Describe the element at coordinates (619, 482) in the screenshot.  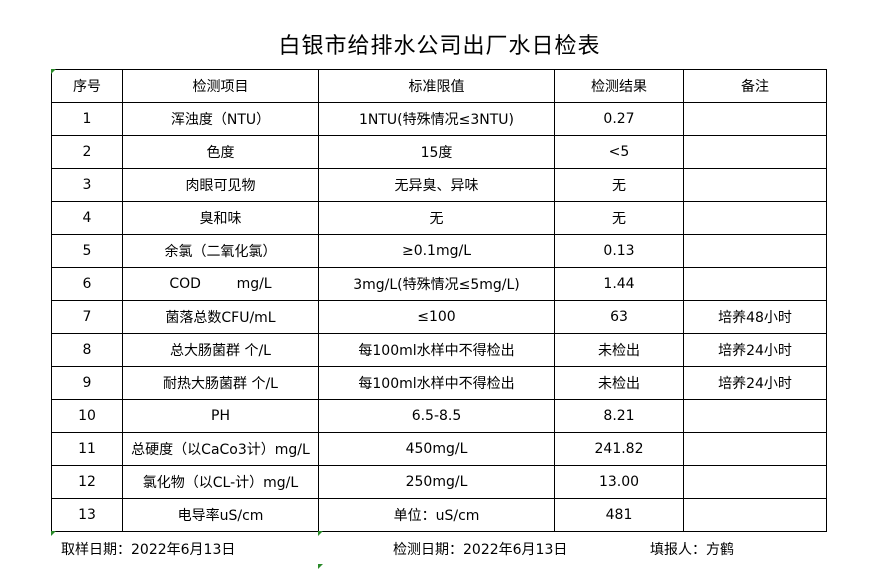
I see `cell-result: 13.00` at that location.